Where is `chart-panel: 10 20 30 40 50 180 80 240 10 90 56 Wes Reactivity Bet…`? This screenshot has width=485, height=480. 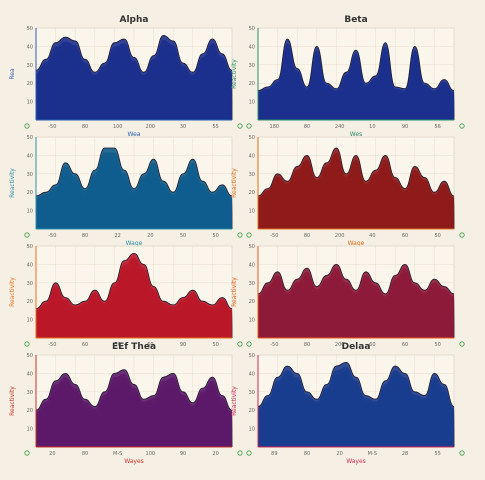 chart-panel: 10 20 30 40 50 180 80 240 10 90 56 Wes Reactivity Bet… is located at coordinates (348, 76).